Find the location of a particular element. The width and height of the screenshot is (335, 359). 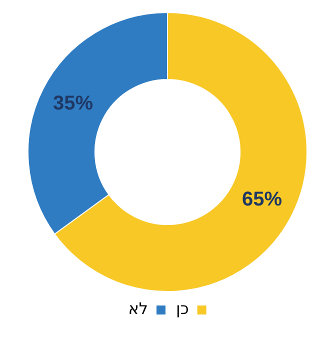

legend-label: לא is located at coordinates (138, 308).